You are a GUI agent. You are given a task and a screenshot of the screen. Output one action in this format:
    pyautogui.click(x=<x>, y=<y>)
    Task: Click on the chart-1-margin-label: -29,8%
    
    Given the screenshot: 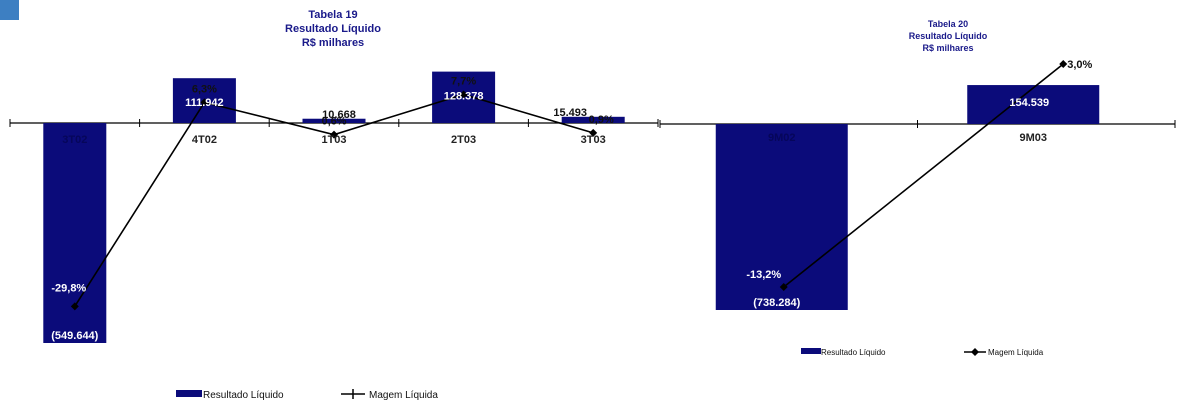 What is the action you would take?
    pyautogui.click(x=68, y=288)
    